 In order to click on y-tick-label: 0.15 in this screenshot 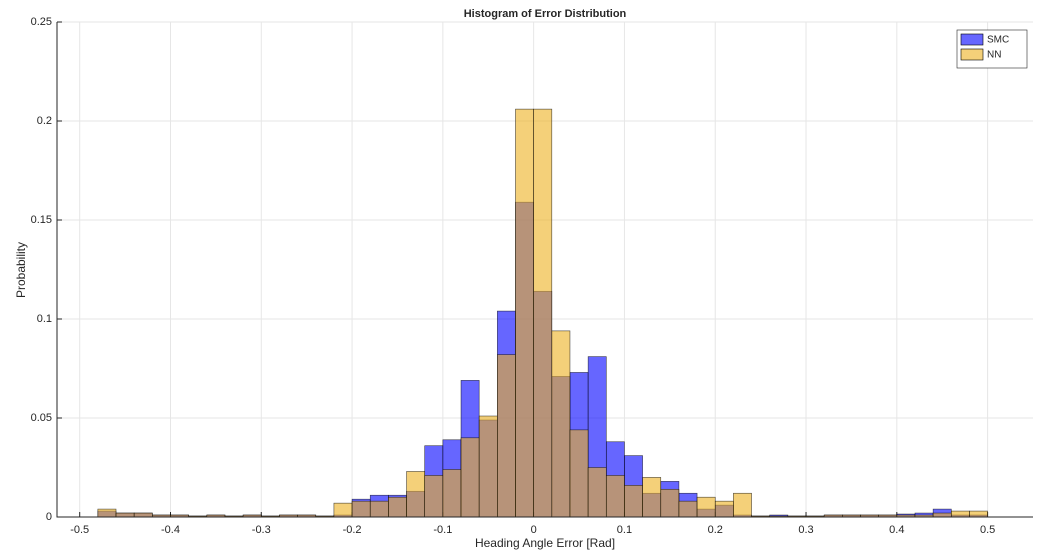, I will do `click(41, 220)`.